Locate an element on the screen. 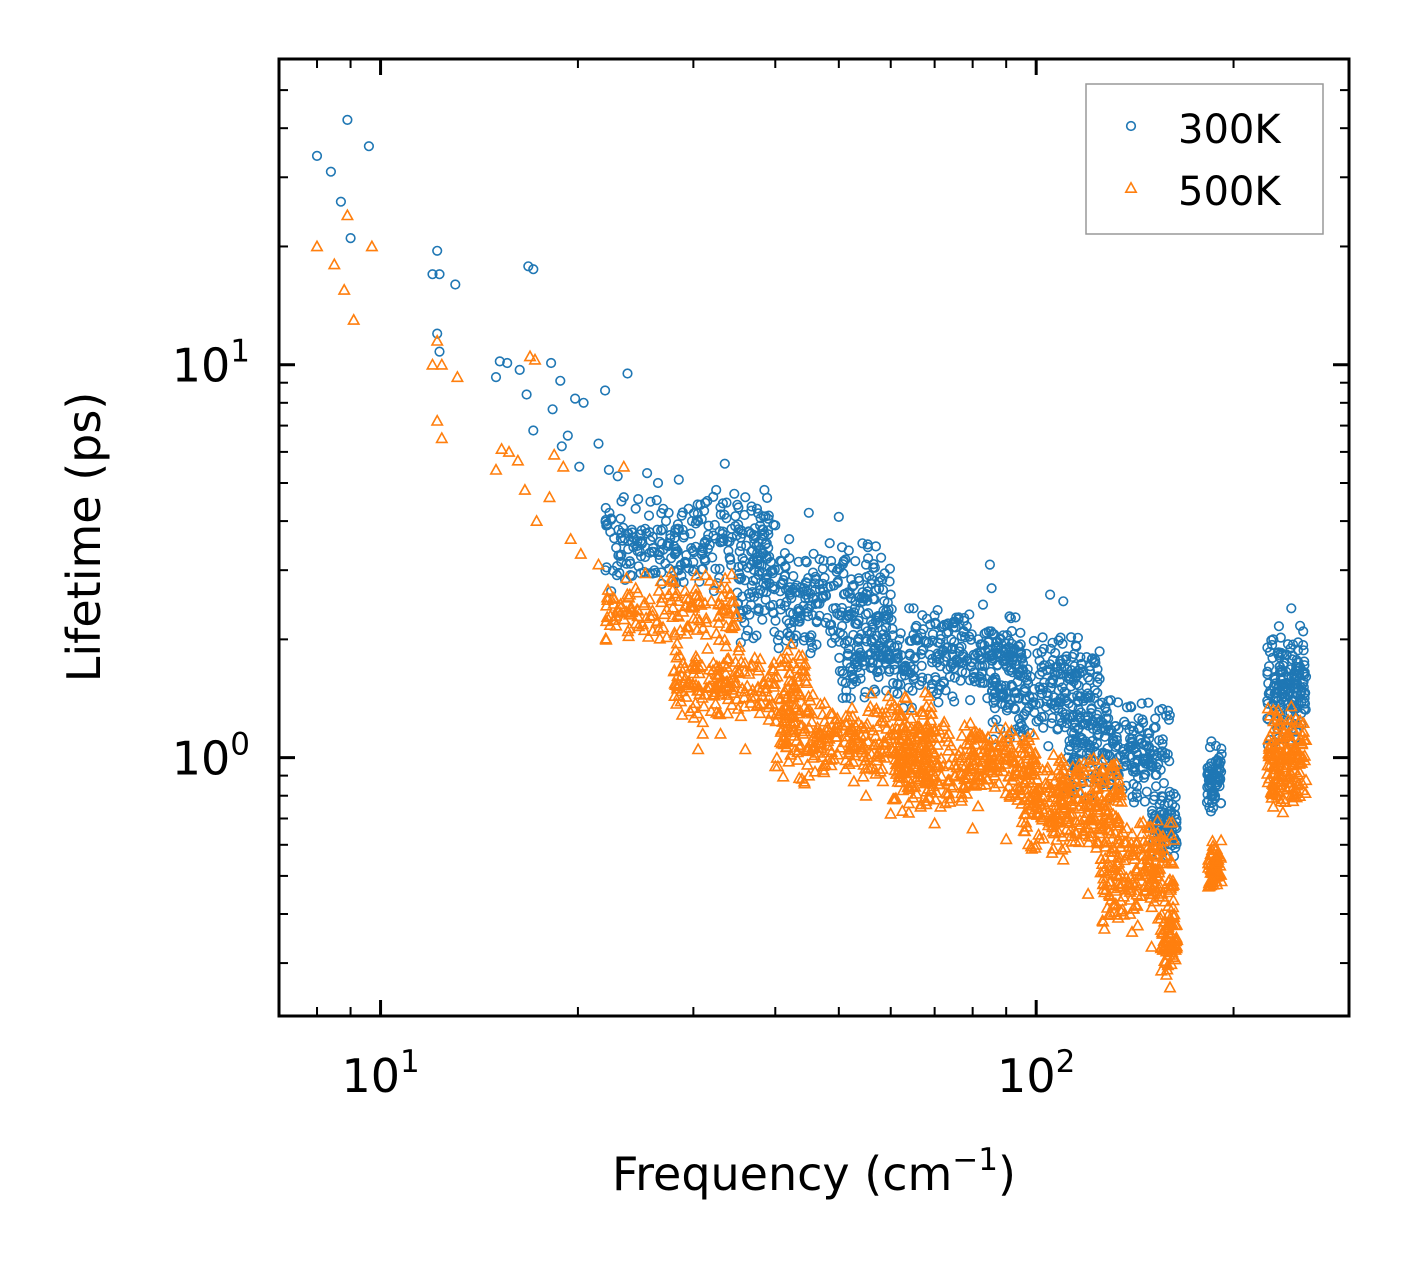  x-tick-label: 101 is located at coordinates (380, 1073).